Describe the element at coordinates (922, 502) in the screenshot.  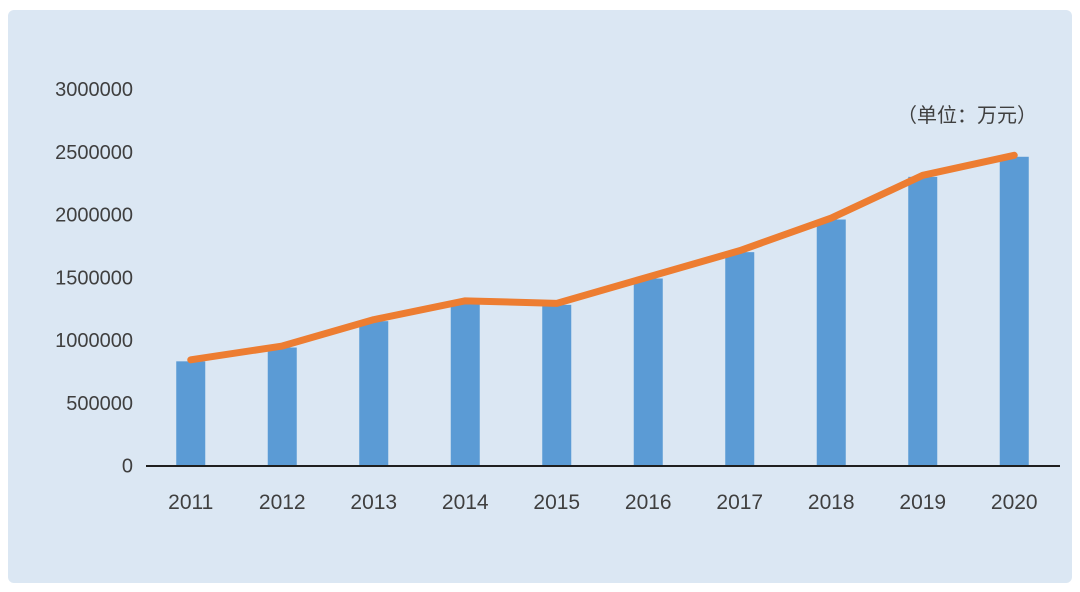
I see `x-axis-label-2019: 2019` at that location.